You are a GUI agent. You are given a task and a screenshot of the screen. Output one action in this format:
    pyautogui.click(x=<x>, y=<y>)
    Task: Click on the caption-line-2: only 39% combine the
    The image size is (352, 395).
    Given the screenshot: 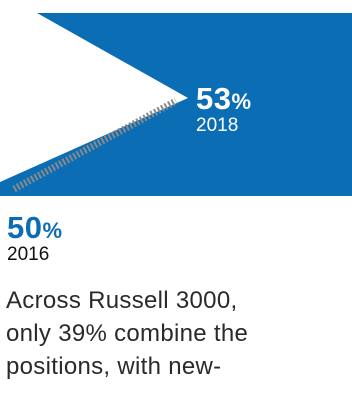 What is the action you would take?
    pyautogui.click(x=127, y=333)
    